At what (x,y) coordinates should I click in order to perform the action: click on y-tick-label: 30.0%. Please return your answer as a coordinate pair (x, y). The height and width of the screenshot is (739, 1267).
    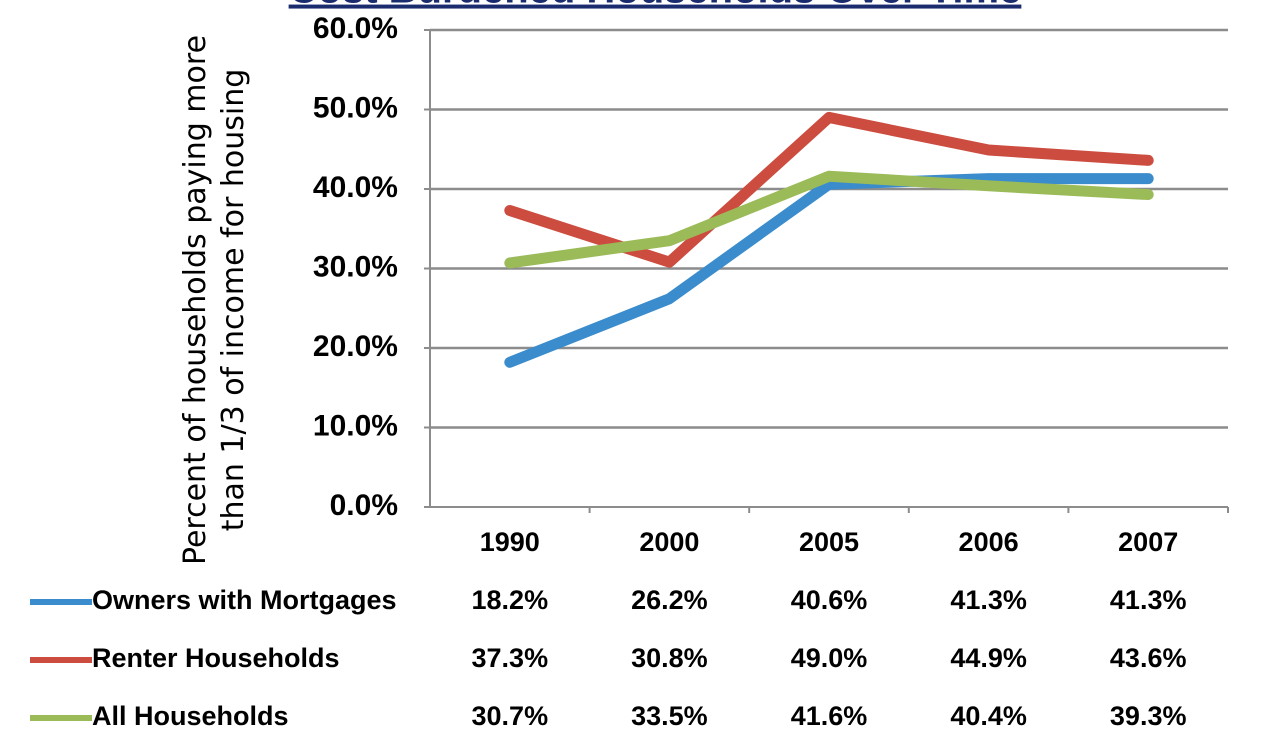
    Looking at the image, I should click on (355, 266).